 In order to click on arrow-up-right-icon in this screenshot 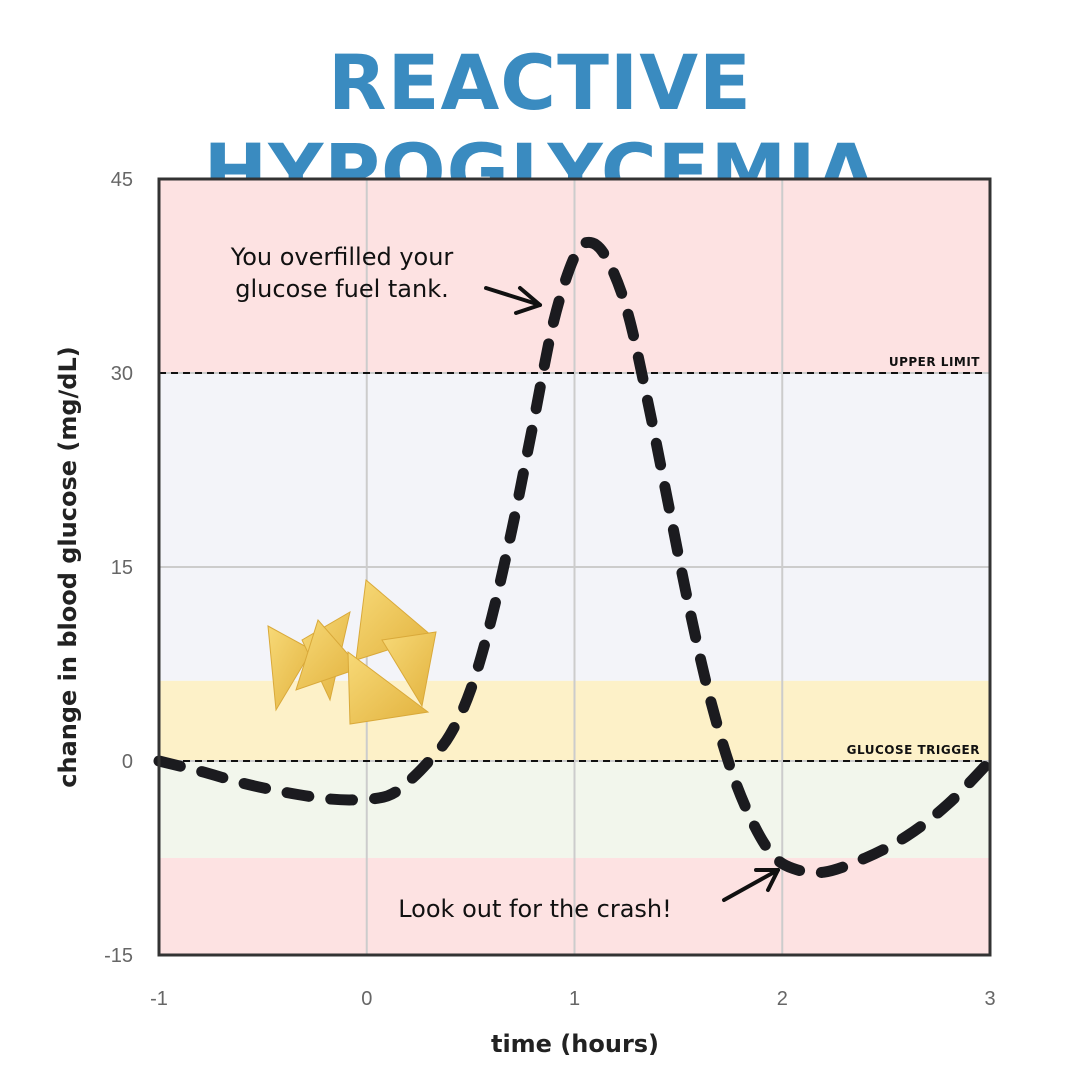, I will do `click(751, 885)`.